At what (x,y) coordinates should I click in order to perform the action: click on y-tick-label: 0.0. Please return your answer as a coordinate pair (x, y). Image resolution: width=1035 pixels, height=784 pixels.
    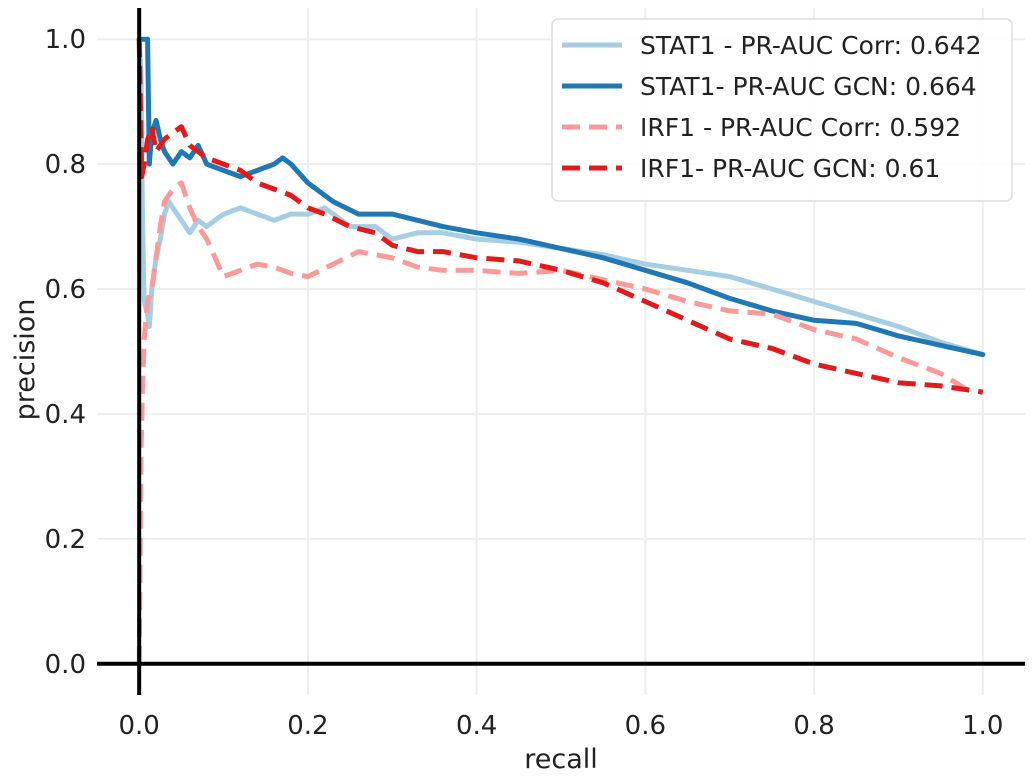
    Looking at the image, I should click on (65, 665).